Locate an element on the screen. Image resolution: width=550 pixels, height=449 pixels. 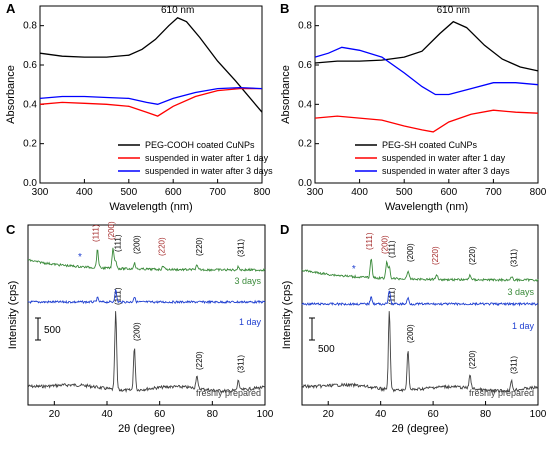
legend-label: PEG-COOH coated CuNPs is located at coordinates (200, 145).